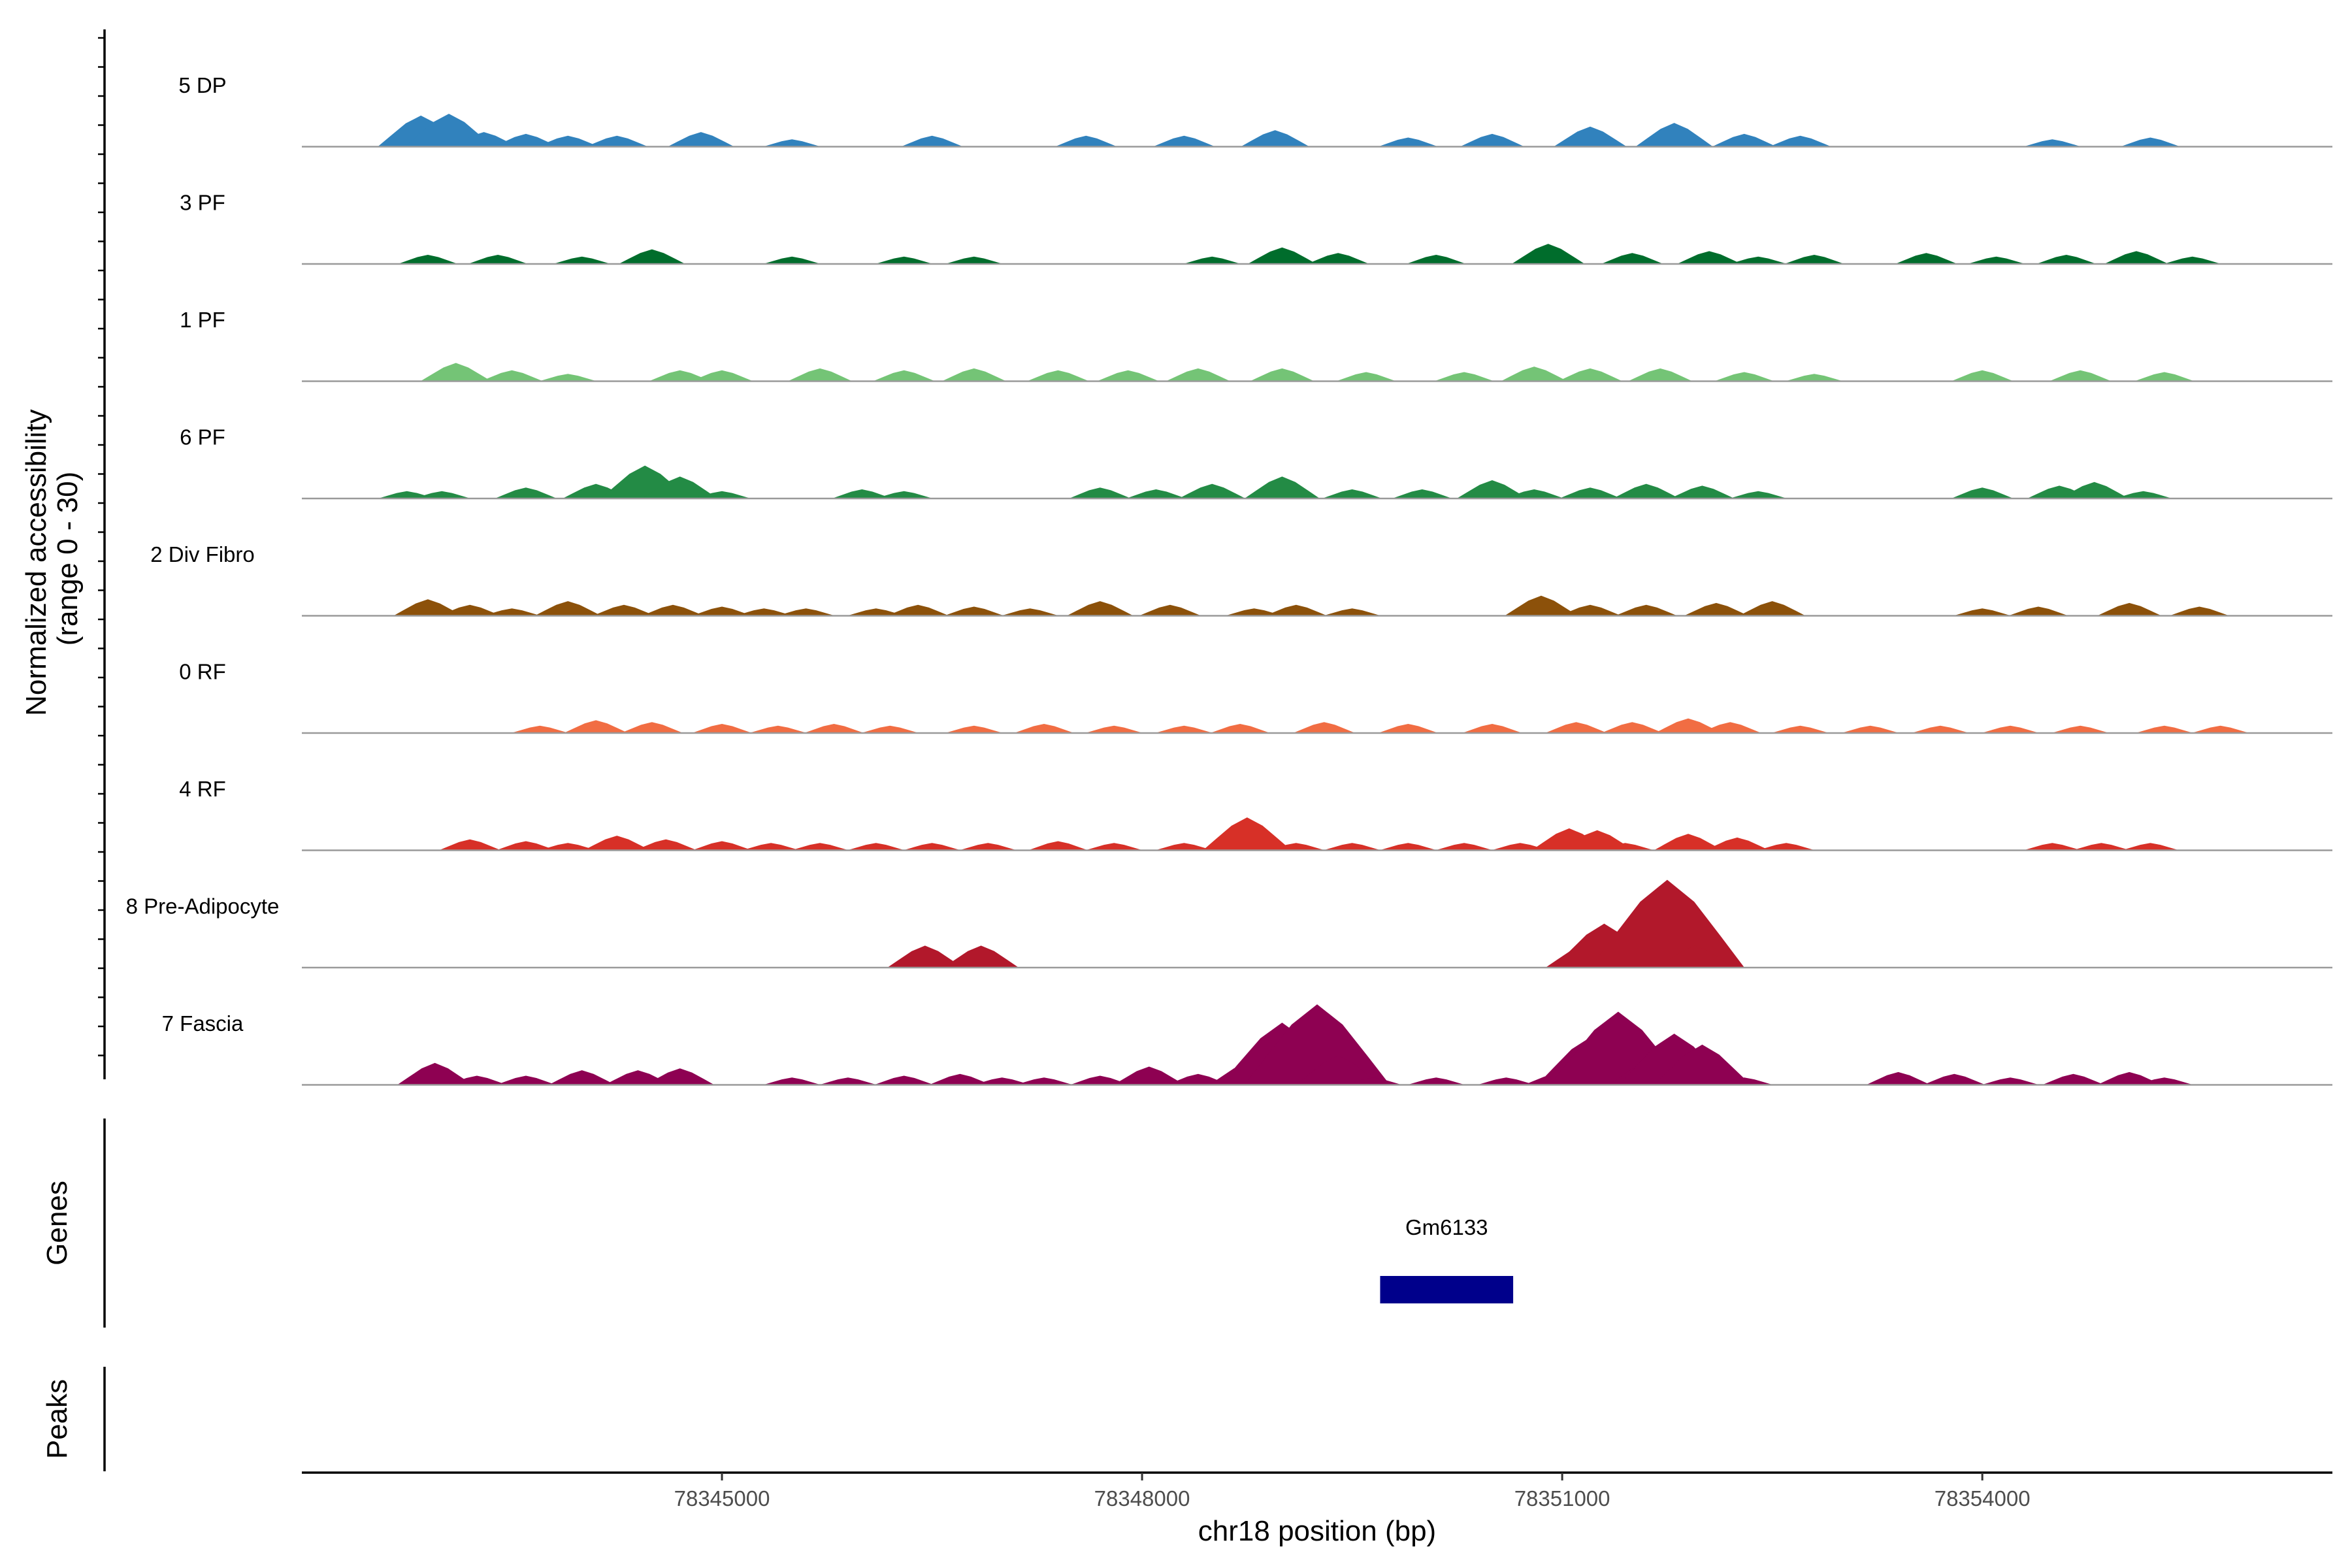  What do you see at coordinates (203, 1023) in the screenshot?
I see `track-label: 7 Fascia` at bounding box center [203, 1023].